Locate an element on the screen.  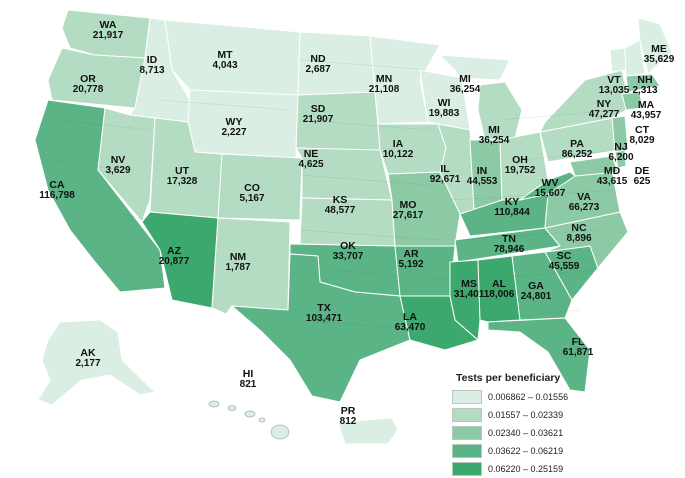
state-abbr: PR is located at coordinates (348, 411).